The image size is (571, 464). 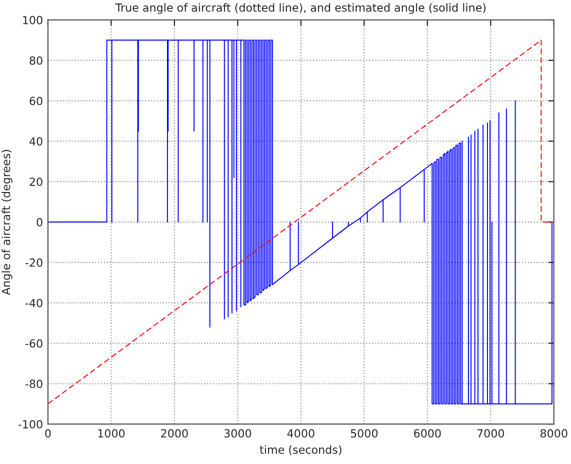 What do you see at coordinates (238, 433) in the screenshot?
I see `x-tick-label: 3000` at bounding box center [238, 433].